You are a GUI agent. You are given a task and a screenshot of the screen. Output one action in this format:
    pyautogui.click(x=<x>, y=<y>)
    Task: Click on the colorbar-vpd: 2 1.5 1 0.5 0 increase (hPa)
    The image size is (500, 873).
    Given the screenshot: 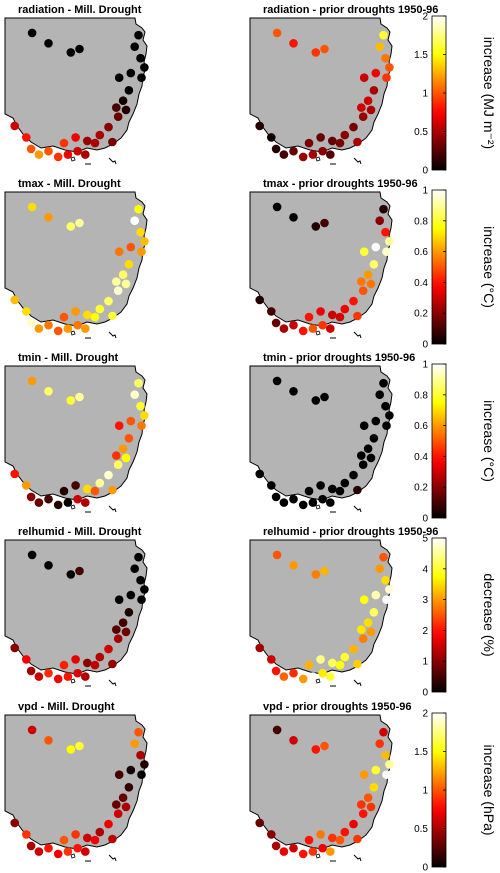 What is the action you would take?
    pyautogui.click(x=455, y=791)
    